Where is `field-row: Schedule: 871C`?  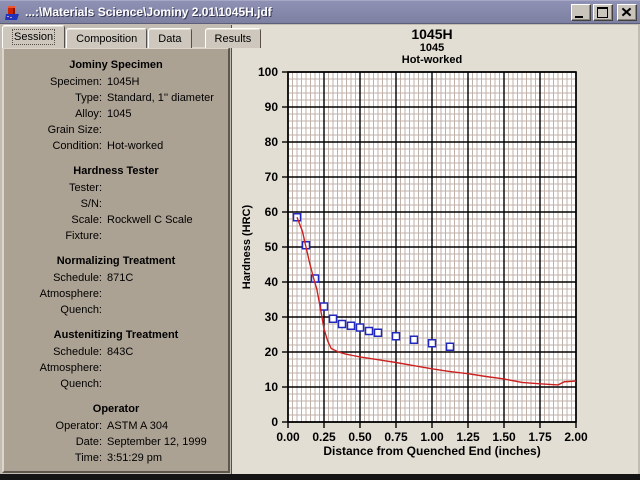
field-row: Schedule: 871C is located at coordinates (116, 278).